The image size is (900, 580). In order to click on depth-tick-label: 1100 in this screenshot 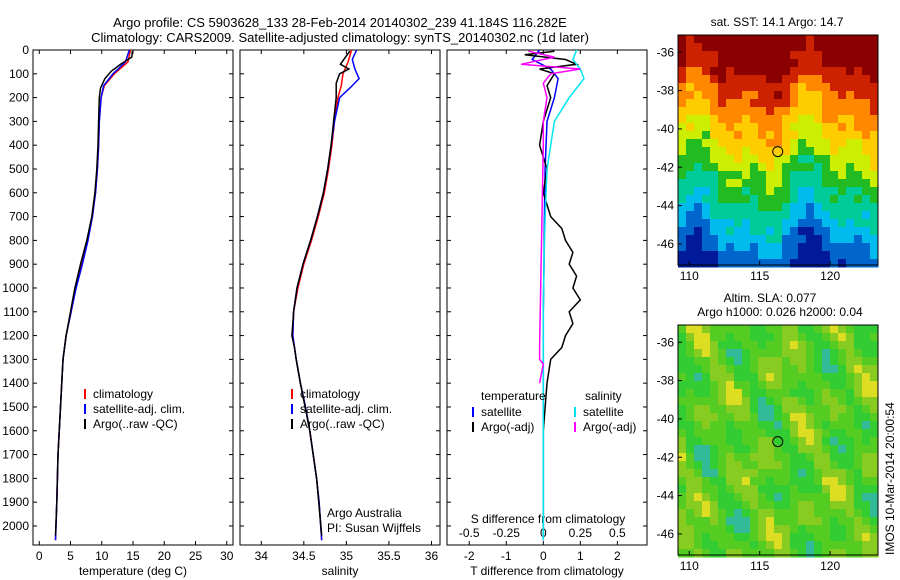, I will do `click(16, 312)`.